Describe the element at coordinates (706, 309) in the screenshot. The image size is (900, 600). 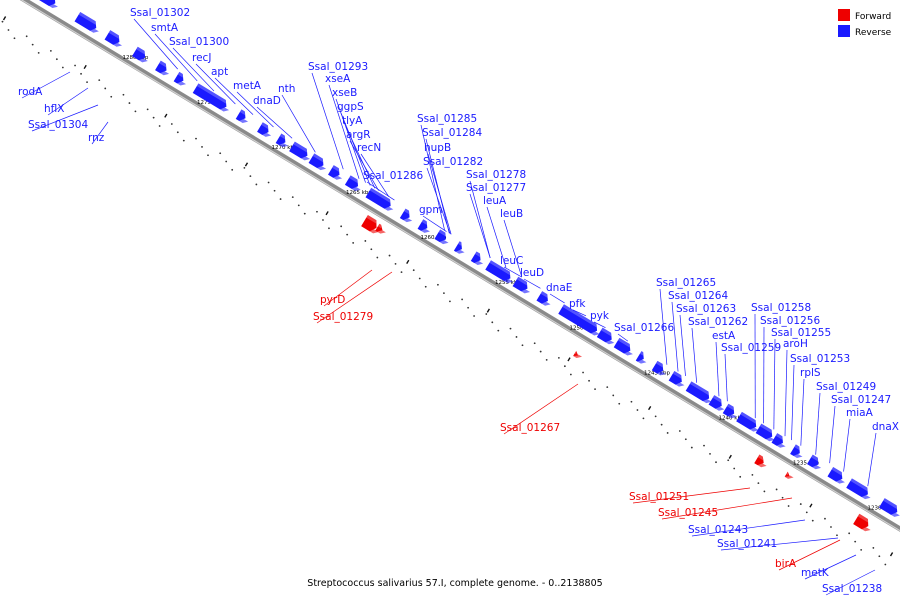
I see `gene-label-ssal-01263: Ssal_01263` at that location.